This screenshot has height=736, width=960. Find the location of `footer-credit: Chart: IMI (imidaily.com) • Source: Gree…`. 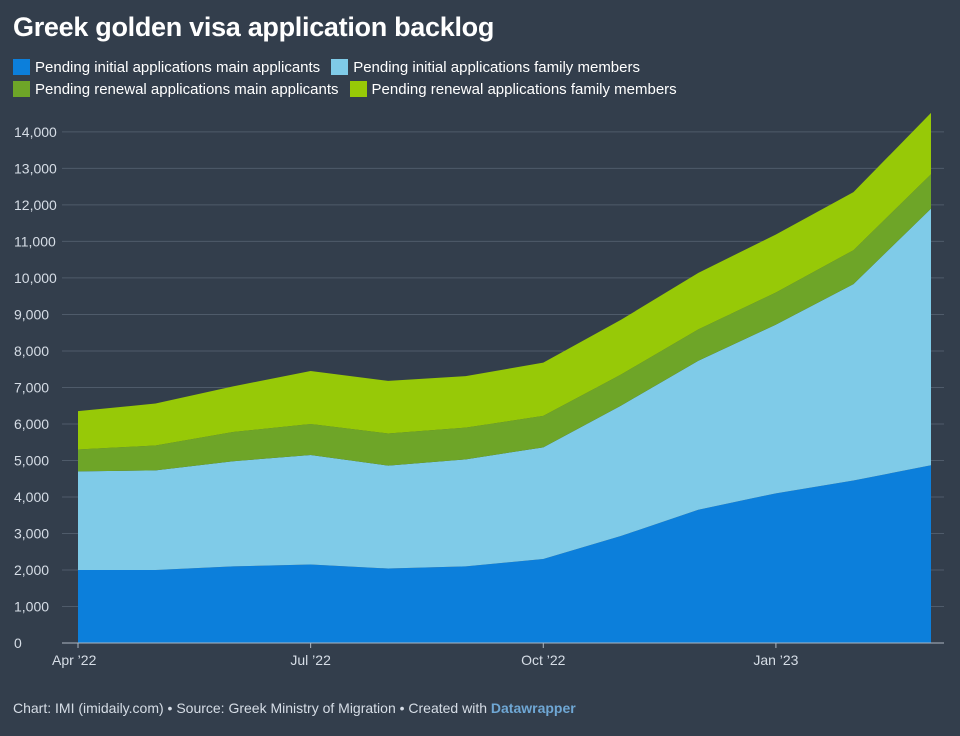

footer-credit: Chart: IMI (imidaily.com) • Source: Gree… is located at coordinates (250, 708).